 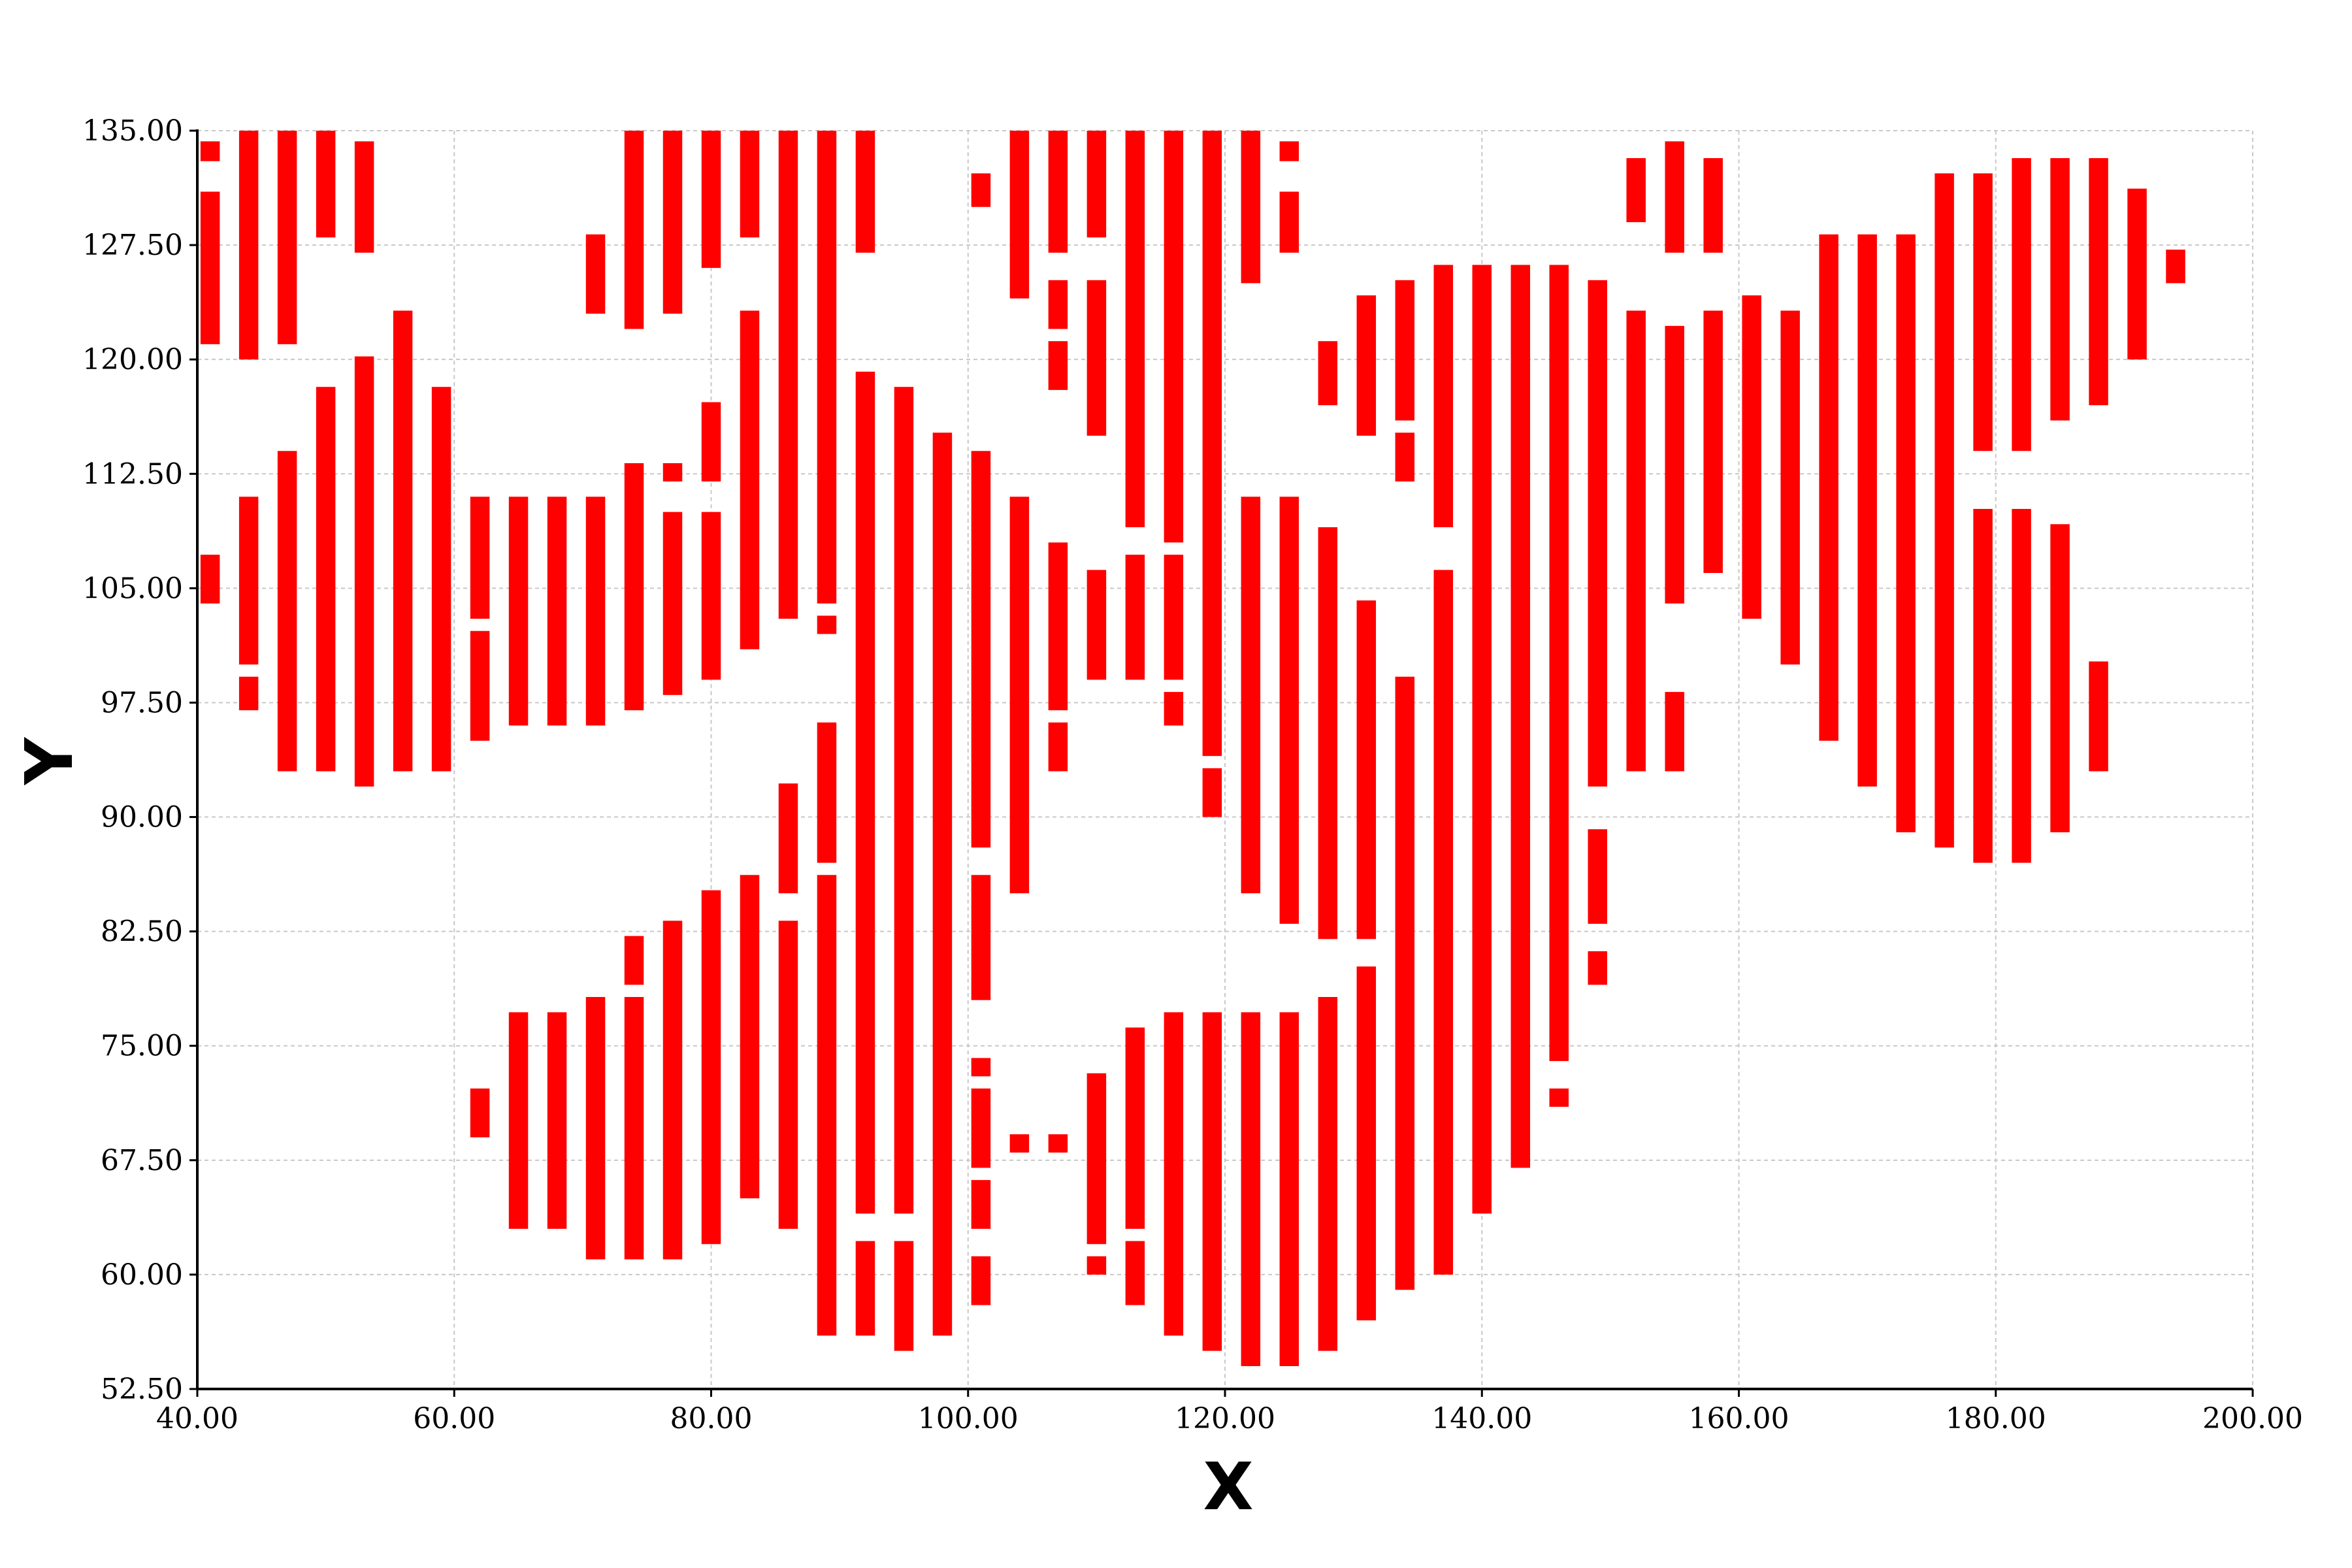 What do you see at coordinates (132, 359) in the screenshot?
I see `y-tick-label: 120.00` at bounding box center [132, 359].